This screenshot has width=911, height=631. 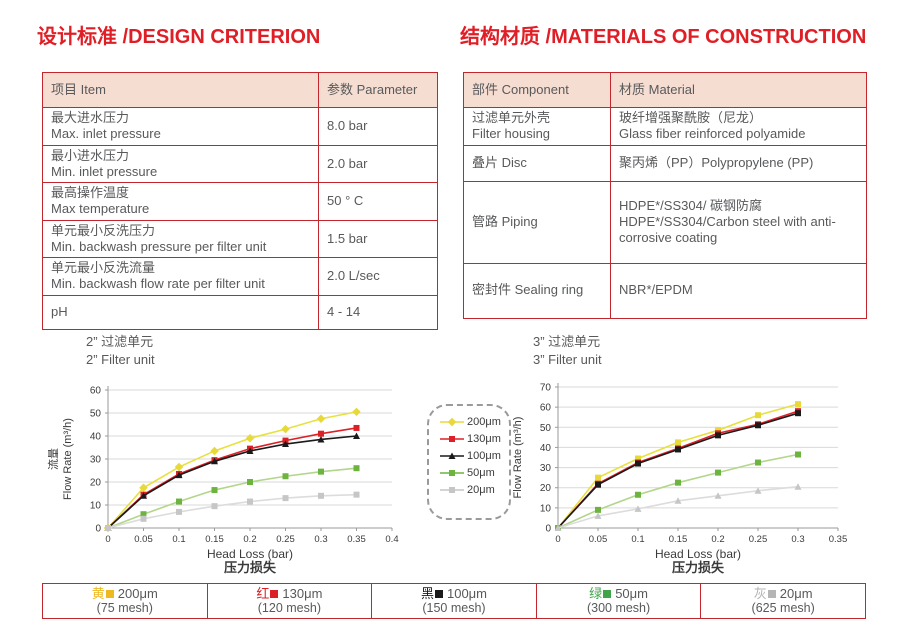 What do you see at coordinates (797, 539) in the screenshot?
I see `x-tick-label: 0.3` at bounding box center [797, 539].